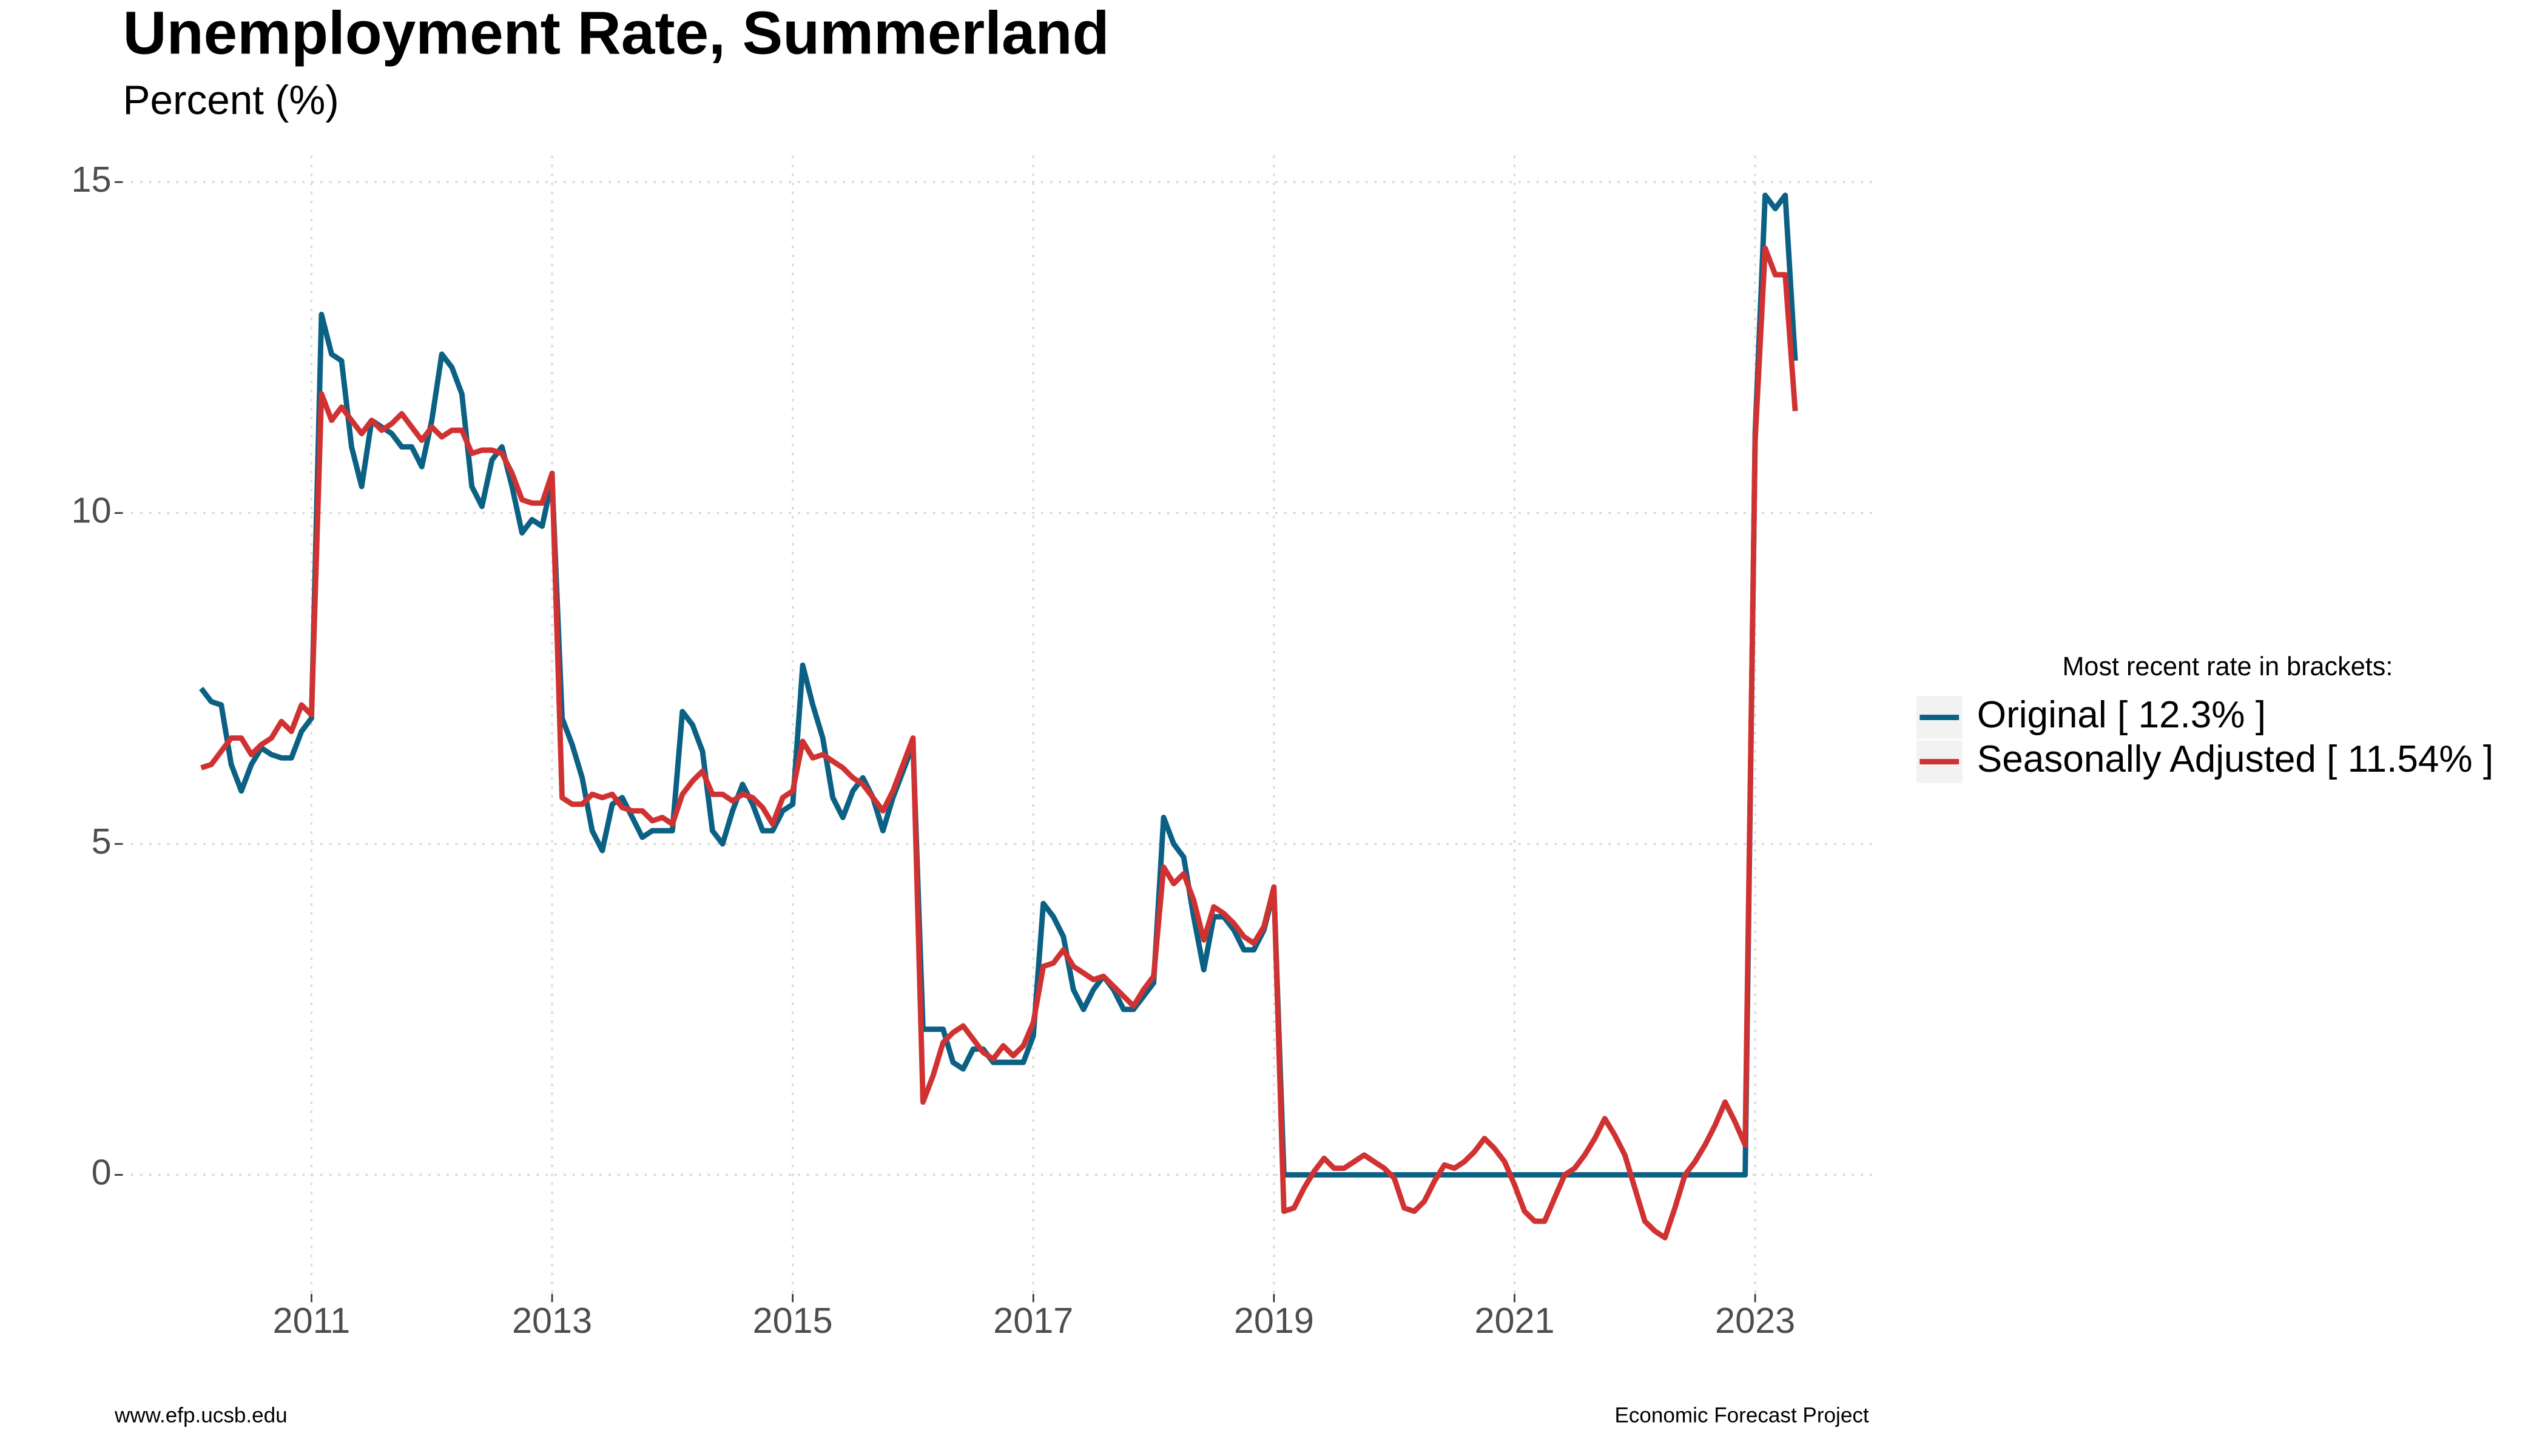 This screenshot has width=2548, height=1456. What do you see at coordinates (2235, 759) in the screenshot?
I see `legend-label: Seasonally Adjusted [ 11.54% ]` at bounding box center [2235, 759].